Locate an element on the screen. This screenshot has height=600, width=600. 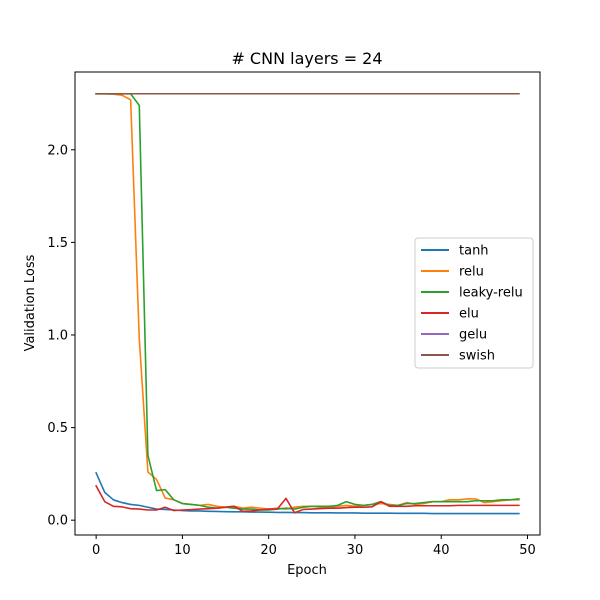
x-tick-label: 20 is located at coordinates (268, 550).